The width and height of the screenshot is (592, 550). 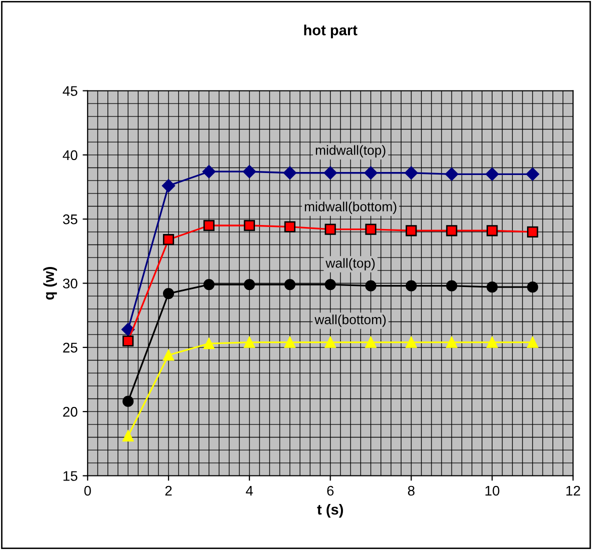 What do you see at coordinates (50, 283) in the screenshot?
I see `y-axis-title: q (w)` at bounding box center [50, 283].